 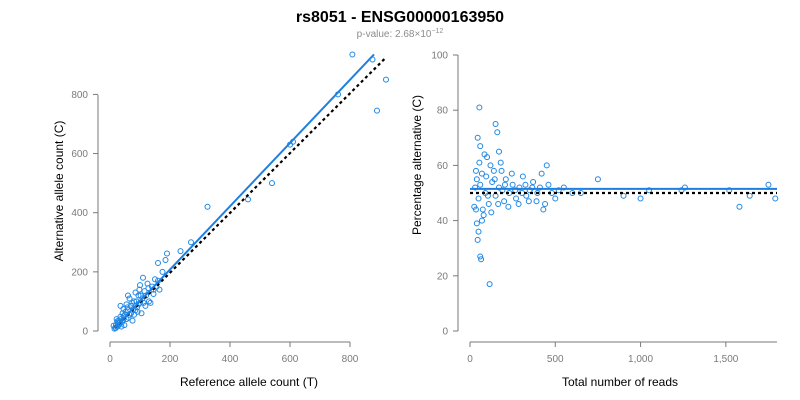 I want to click on y-ticks: 0 200 400 600 800, so click(x=84, y=214).